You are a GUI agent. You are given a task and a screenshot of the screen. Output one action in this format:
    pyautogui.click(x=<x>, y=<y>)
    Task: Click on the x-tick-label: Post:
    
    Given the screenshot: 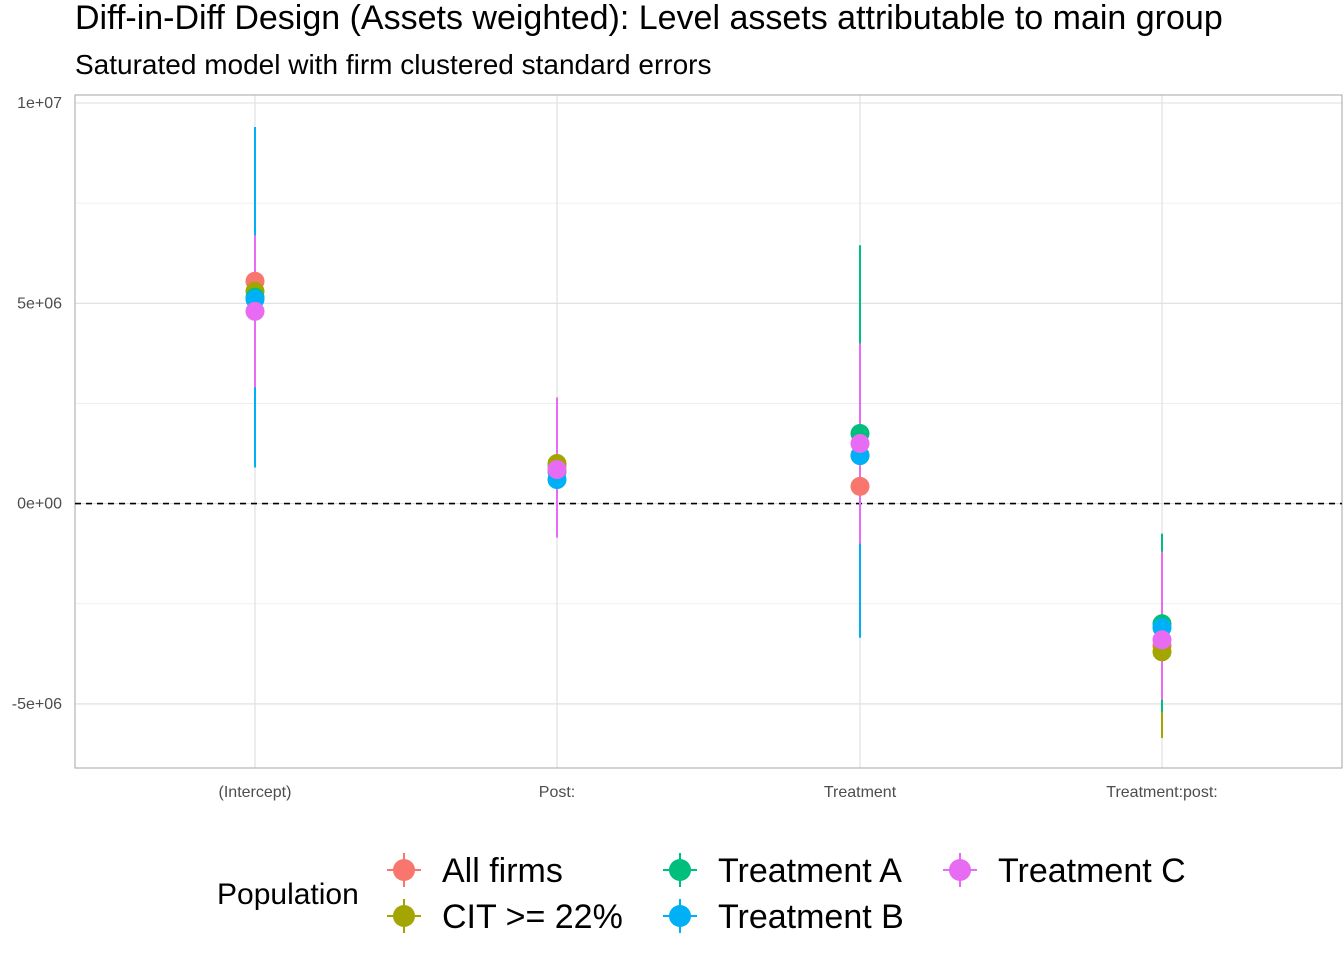 What is the action you would take?
    pyautogui.click(x=557, y=792)
    